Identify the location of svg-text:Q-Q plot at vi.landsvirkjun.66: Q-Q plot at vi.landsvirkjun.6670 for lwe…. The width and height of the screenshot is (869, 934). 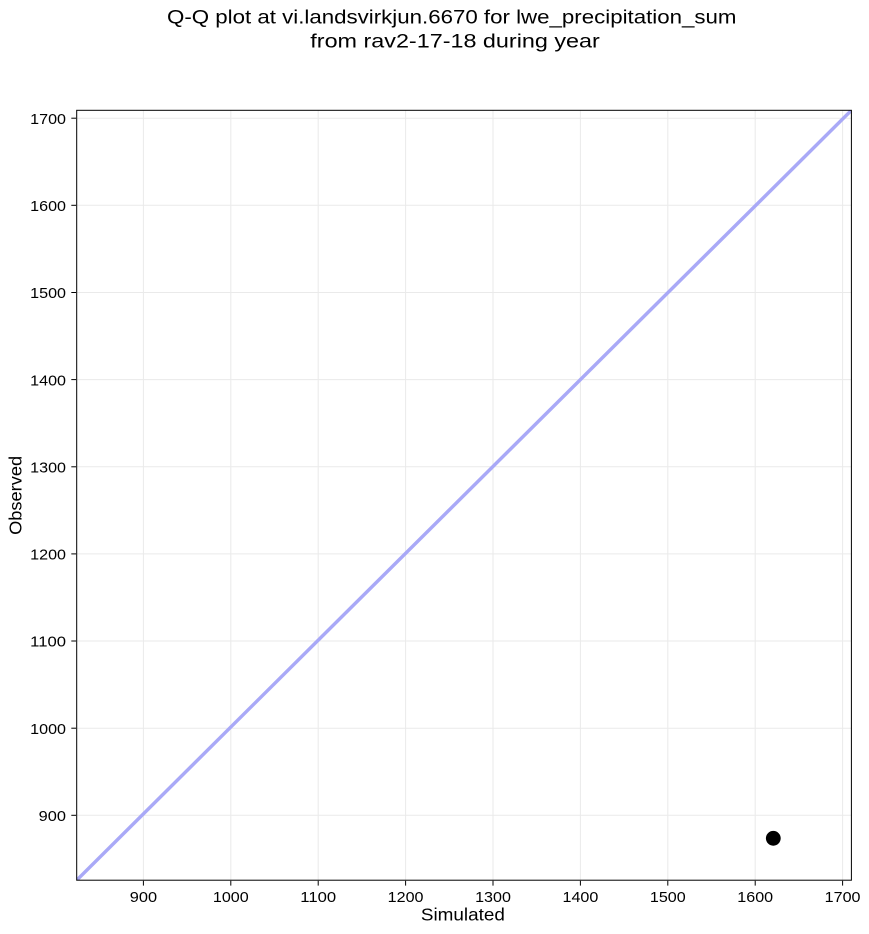
(452, 18).